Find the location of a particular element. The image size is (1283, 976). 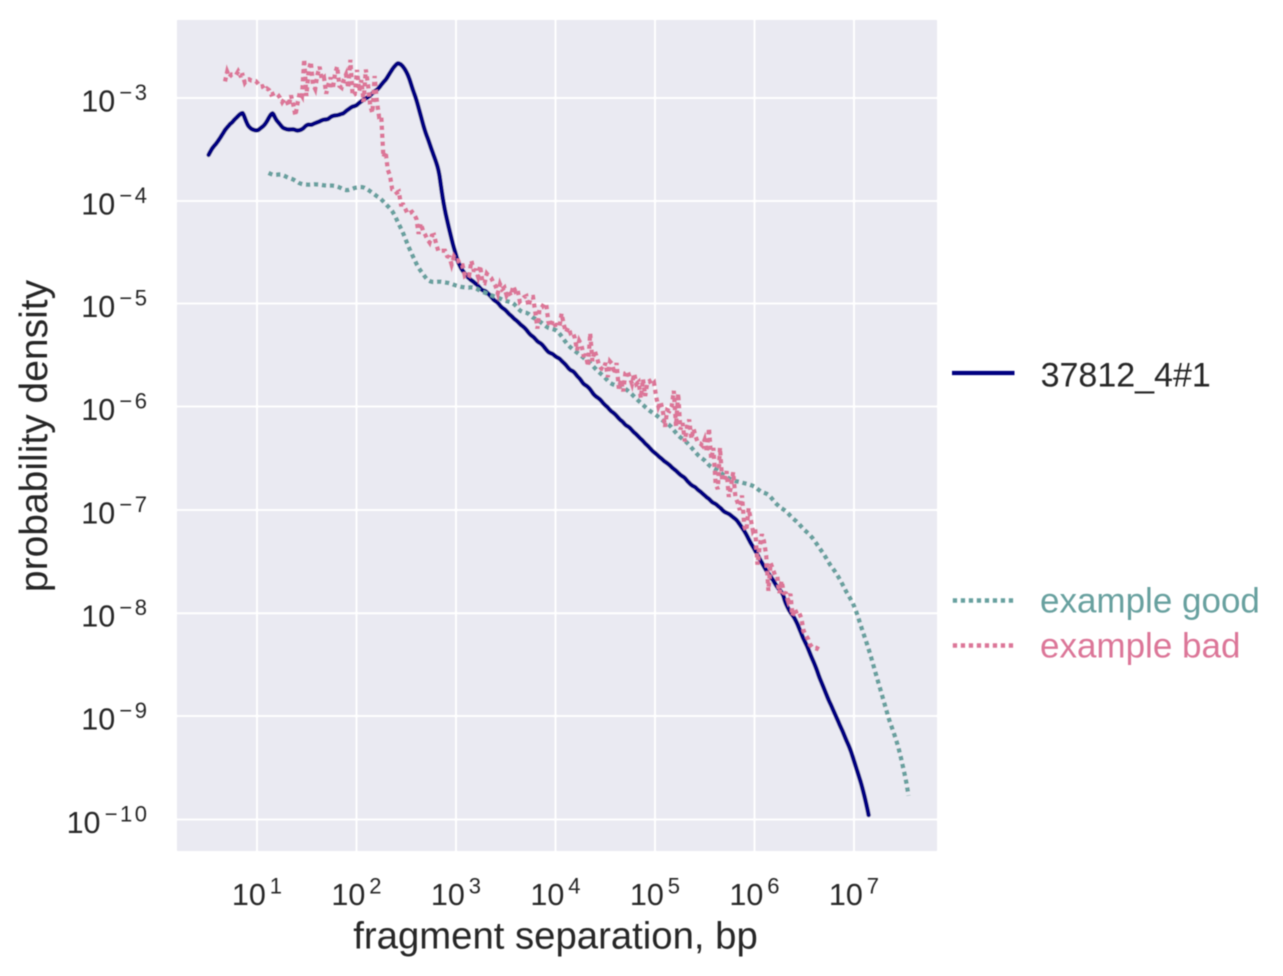

svg-text: 2 is located at coordinates (375, 885).